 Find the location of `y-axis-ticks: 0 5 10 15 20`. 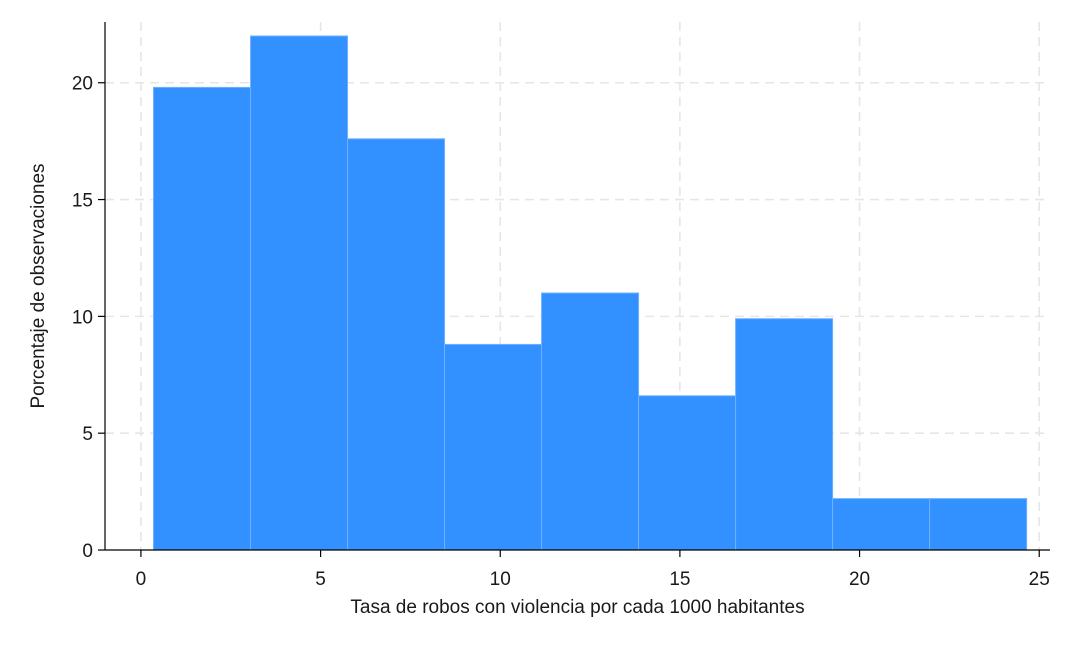

y-axis-ticks: 0 5 10 15 20 is located at coordinates (88, 318).